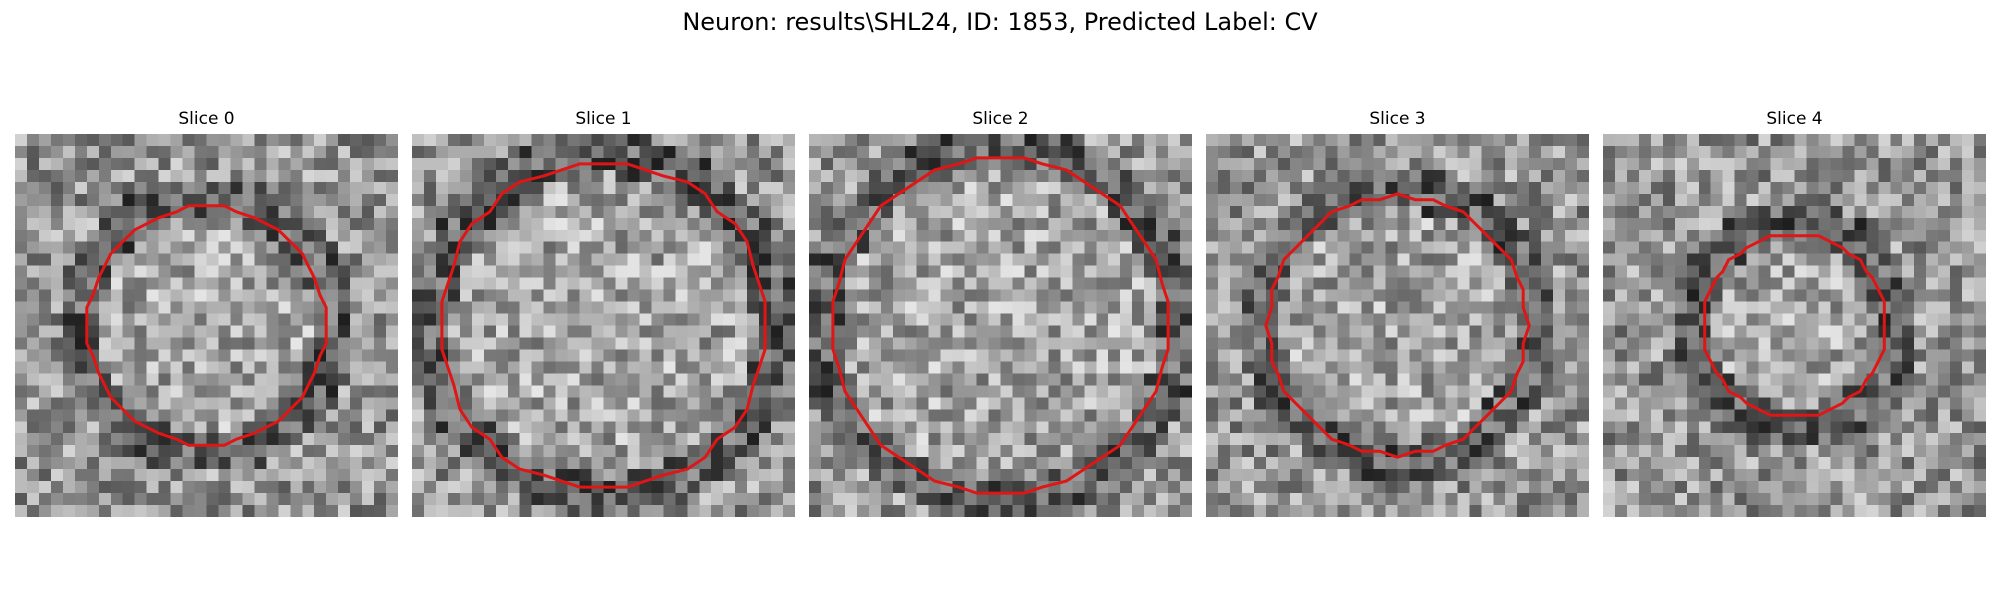 Image resolution: width=2000 pixels, height=600 pixels. I want to click on slice-panel-1: Slice 1, so click(603, 314).